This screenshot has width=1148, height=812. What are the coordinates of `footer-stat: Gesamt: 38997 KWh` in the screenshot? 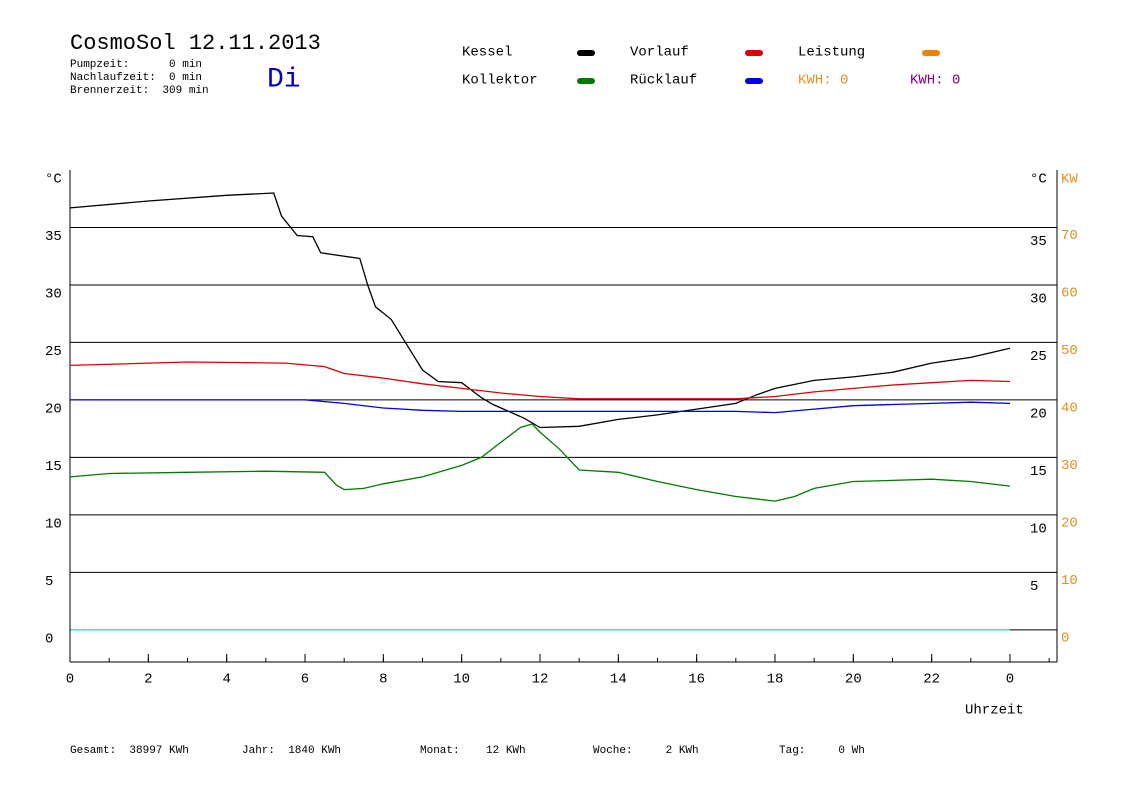 It's located at (129, 751).